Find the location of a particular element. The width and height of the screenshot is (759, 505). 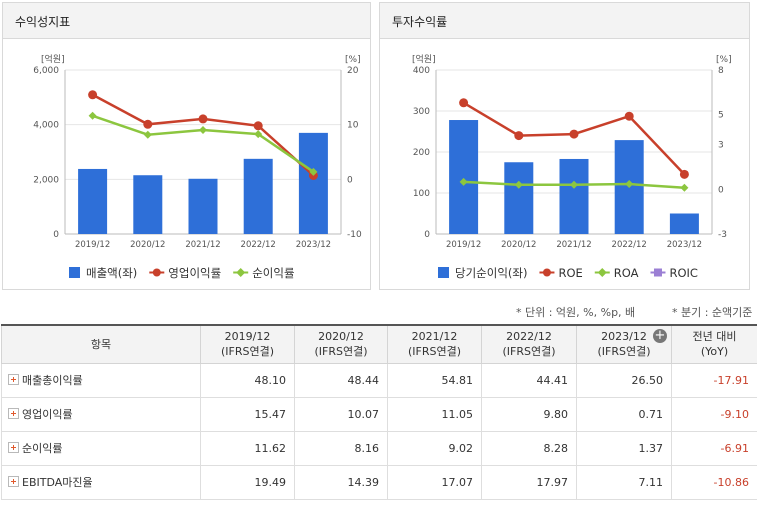

right-tick-label: 8 is located at coordinates (721, 71).